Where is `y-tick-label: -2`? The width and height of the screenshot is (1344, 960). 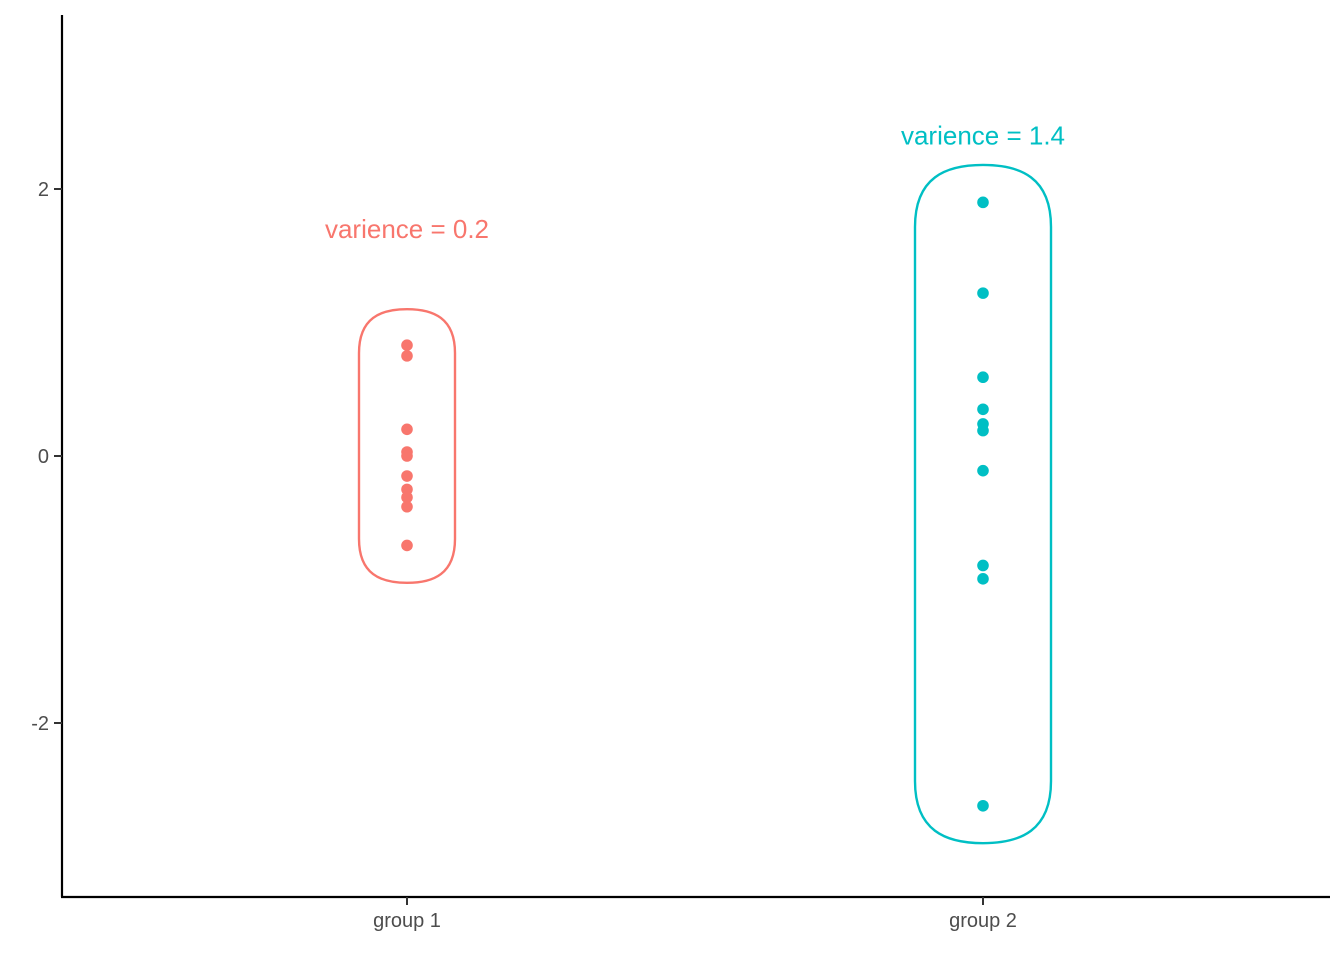 y-tick-label: -2 is located at coordinates (40, 724).